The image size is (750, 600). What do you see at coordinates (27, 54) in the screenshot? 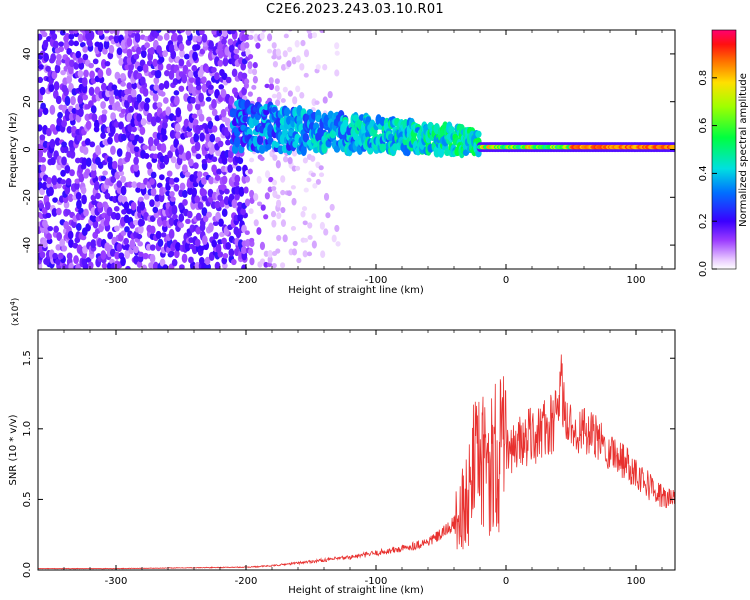
I see `spectrogram-ytick-label: 40` at bounding box center [27, 54].